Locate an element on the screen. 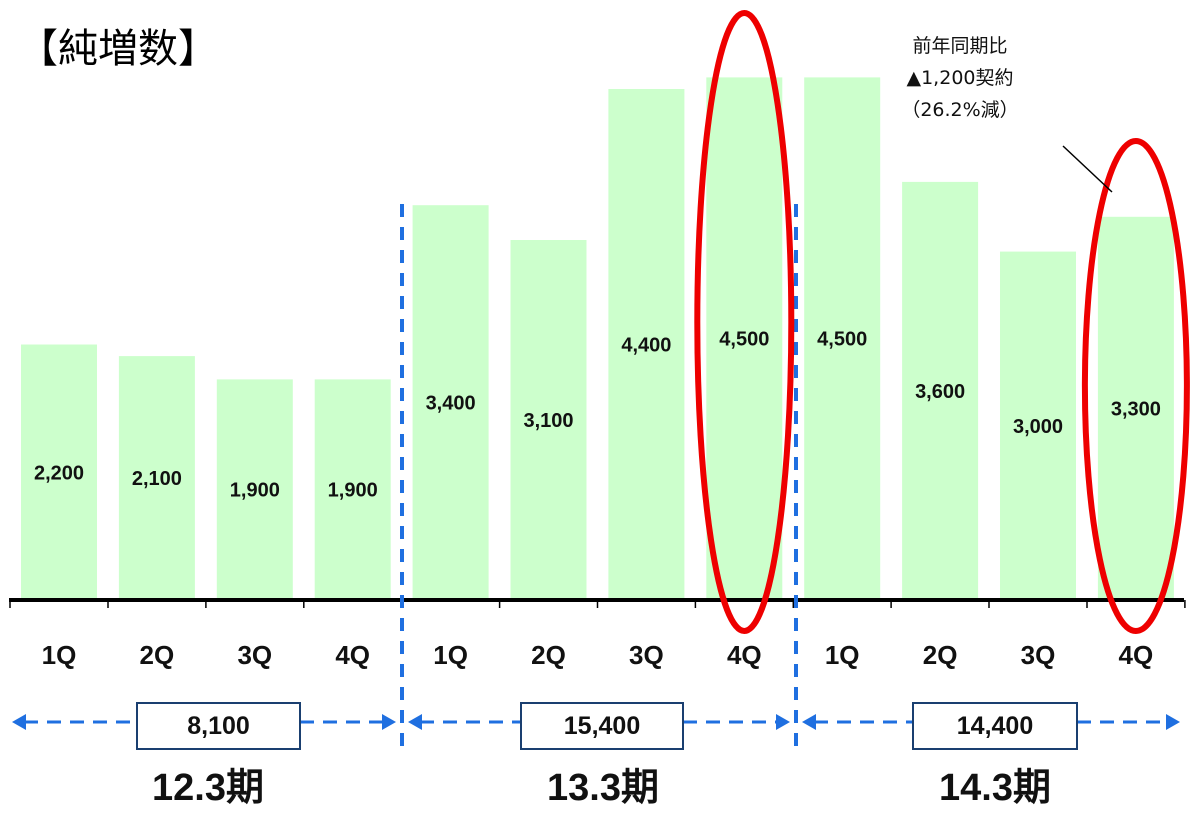  bar-value-label: 3,300 is located at coordinates (1136, 409).